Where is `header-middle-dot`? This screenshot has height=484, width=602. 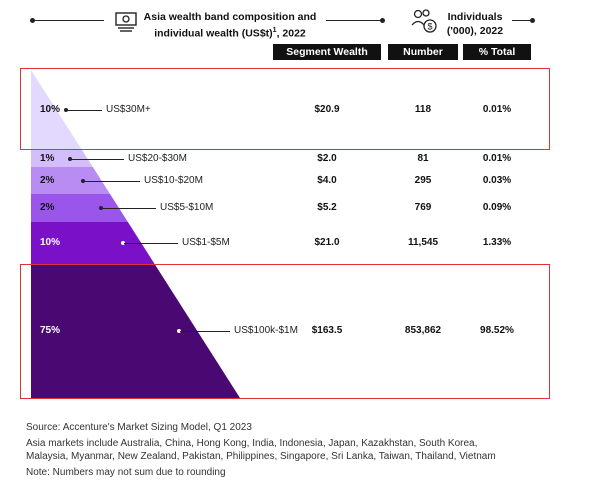
header-middle-dot is located at coordinates (382, 20).